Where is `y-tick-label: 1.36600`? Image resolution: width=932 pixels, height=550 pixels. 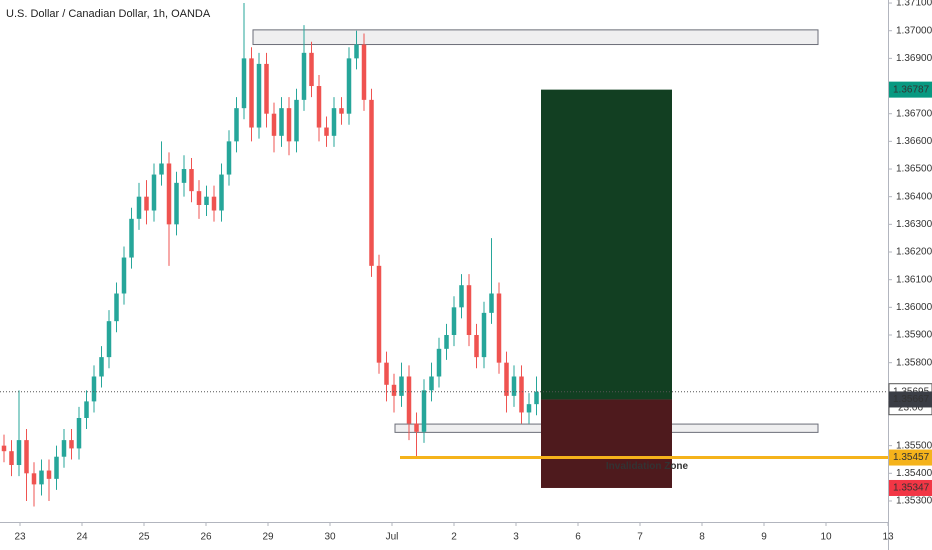
y-tick-label: 1.36600 is located at coordinates (914, 141).